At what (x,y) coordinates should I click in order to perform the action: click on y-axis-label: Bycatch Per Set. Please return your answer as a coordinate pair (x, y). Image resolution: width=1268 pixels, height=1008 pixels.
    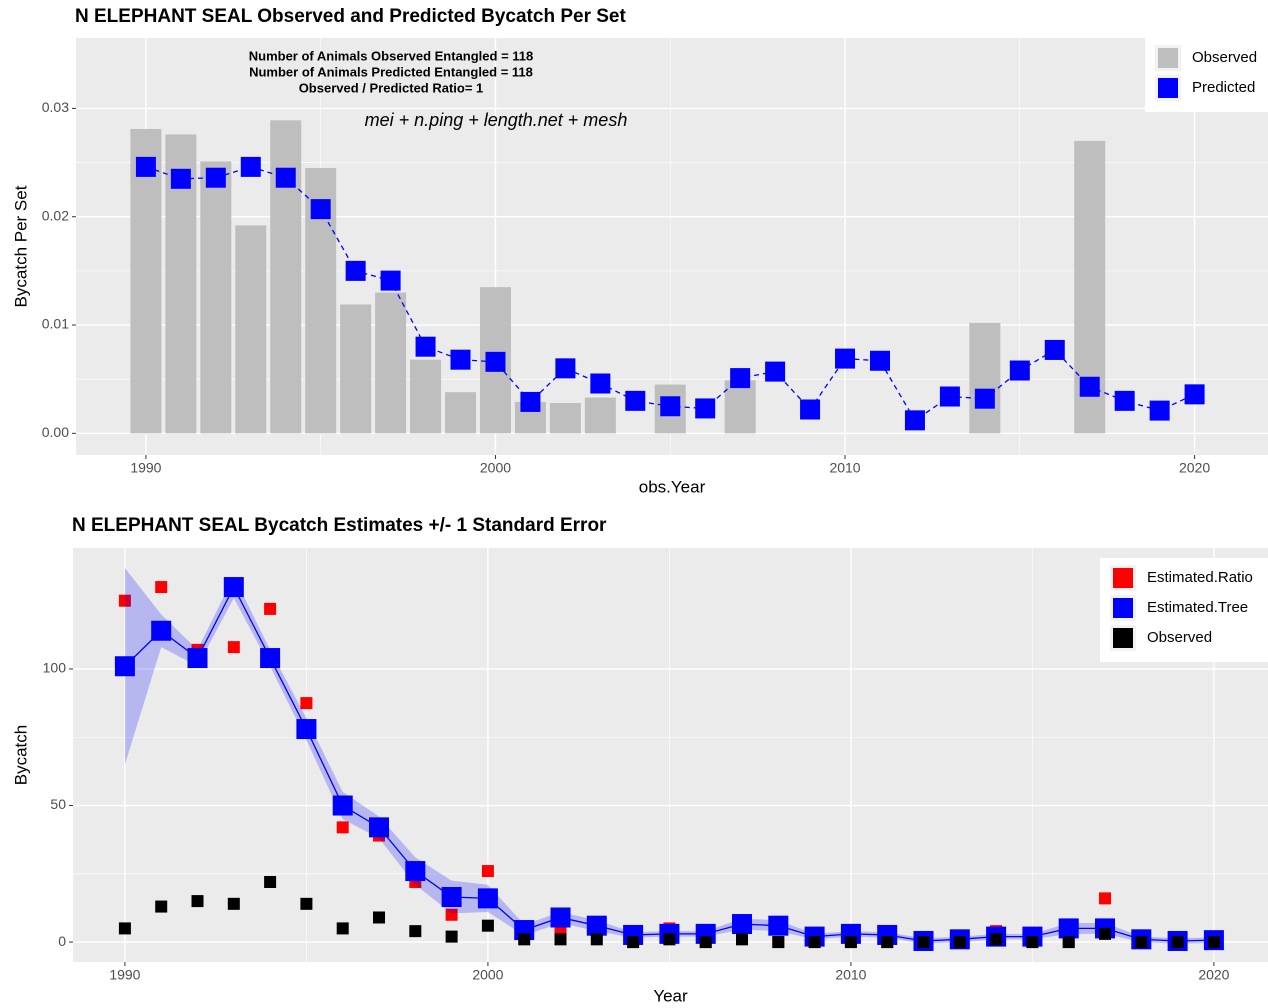
    Looking at the image, I should click on (20, 246).